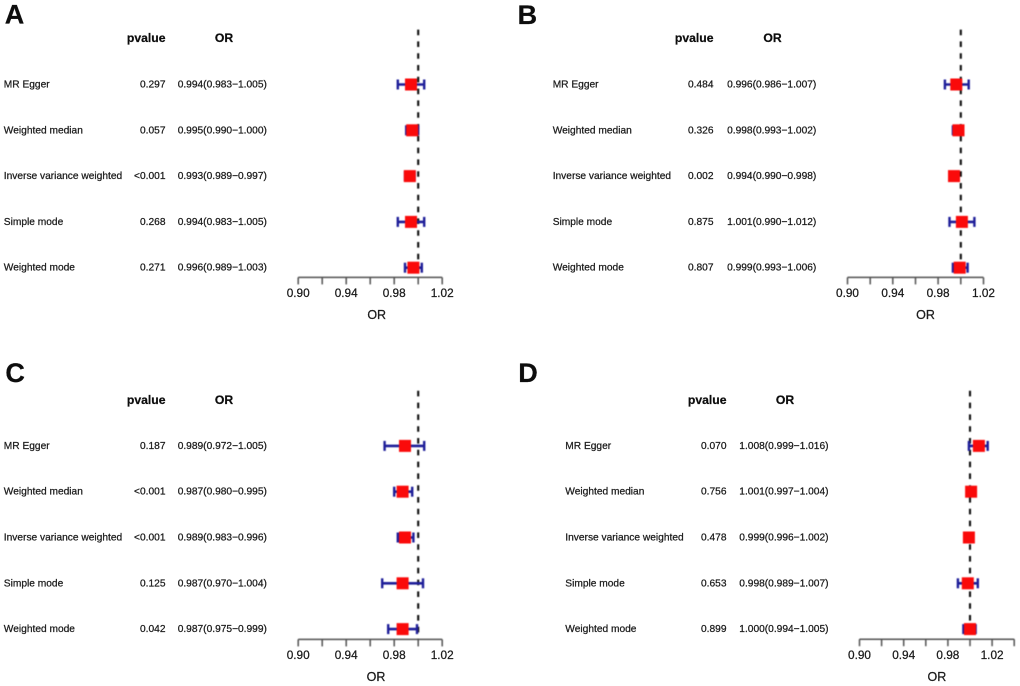 The height and width of the screenshot is (686, 1020). What do you see at coordinates (701, 130) in the screenshot?
I see `svg-text: 0.326` at bounding box center [701, 130].